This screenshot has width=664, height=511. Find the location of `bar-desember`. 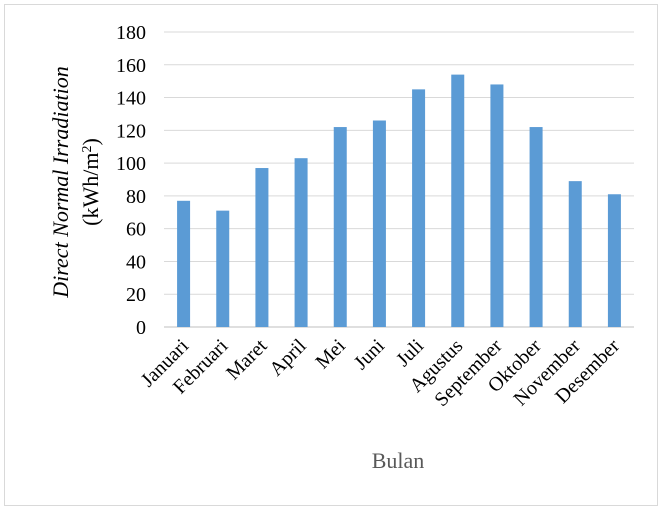

bar-desember is located at coordinates (614, 260).